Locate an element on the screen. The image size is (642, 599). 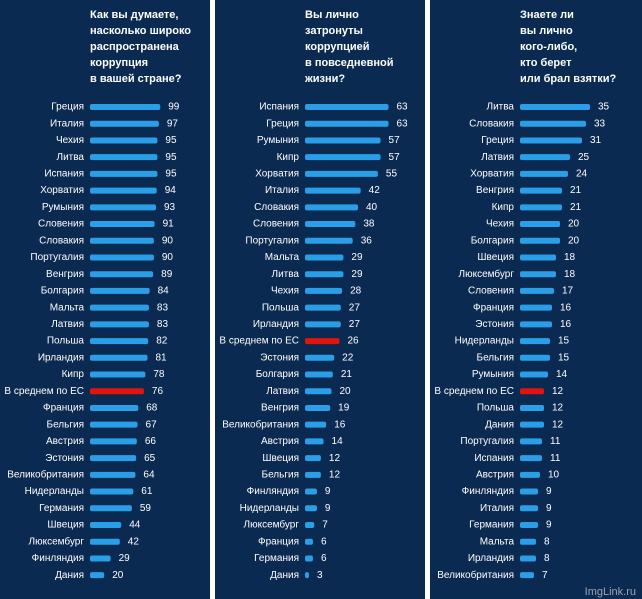
category-label: Великобритания is located at coordinates (260, 424).